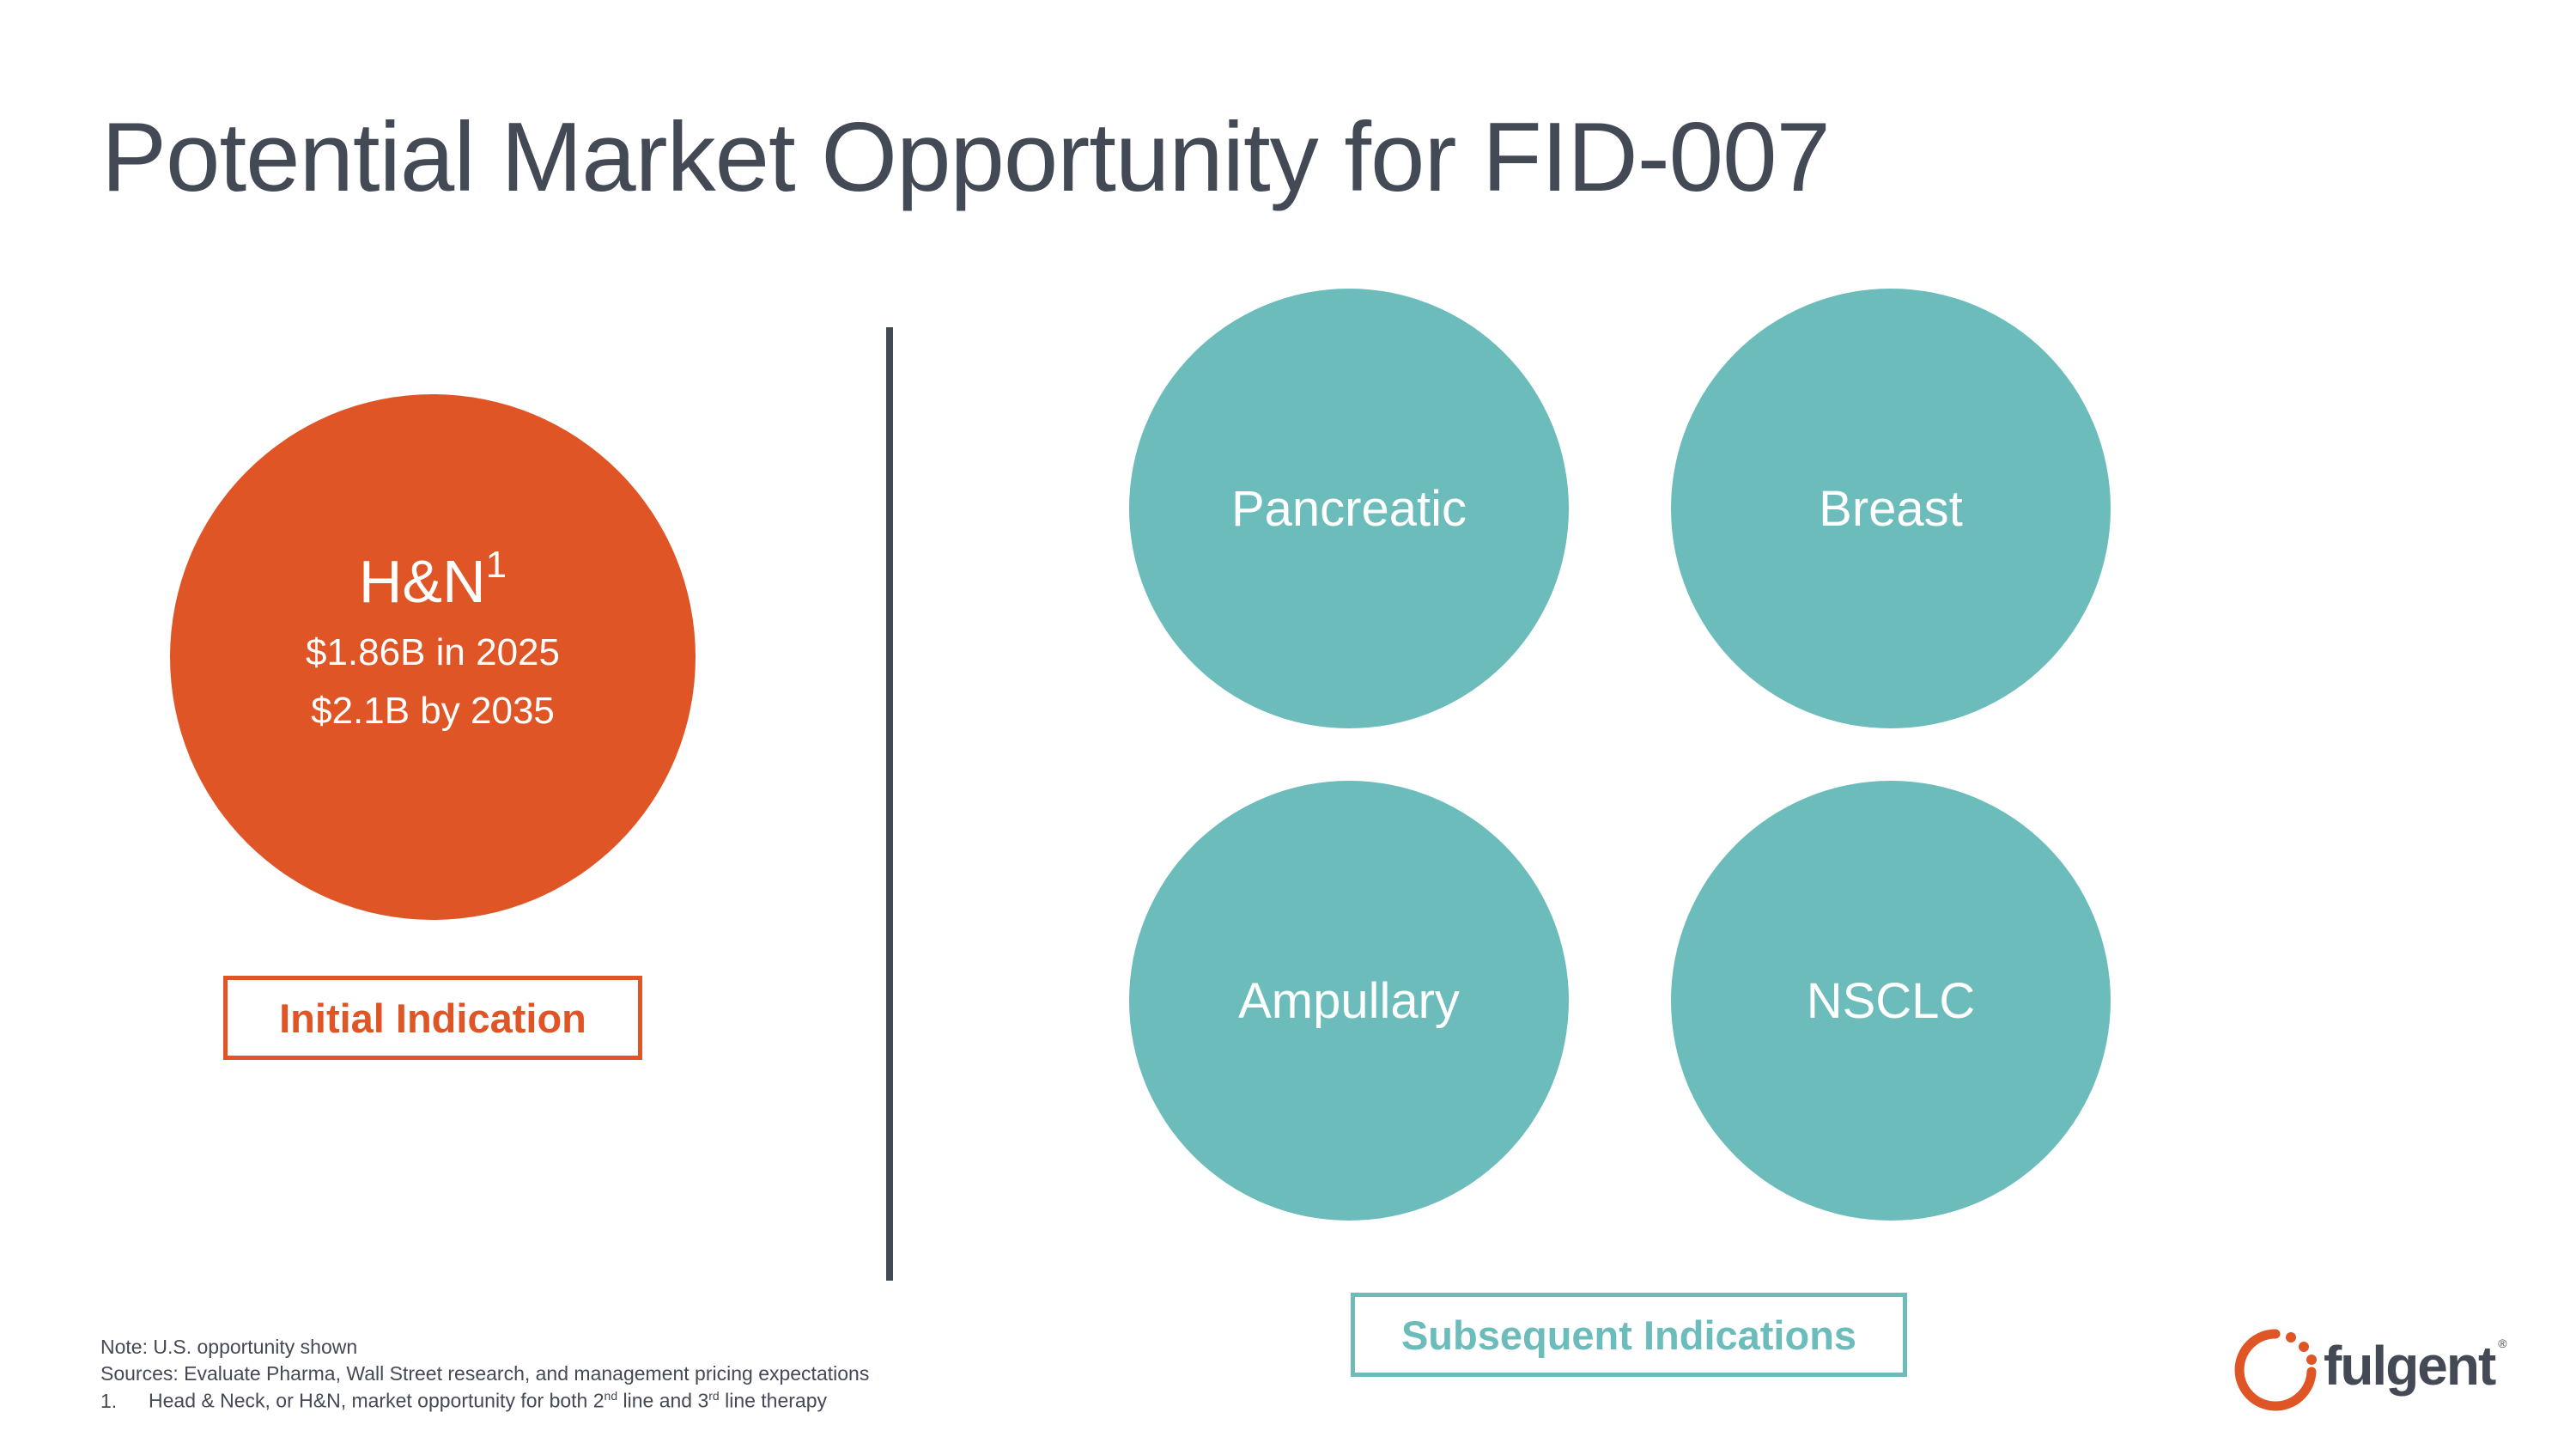  Describe the element at coordinates (1891, 1001) in the screenshot. I see `circle-nsclc: NSCLC` at that location.